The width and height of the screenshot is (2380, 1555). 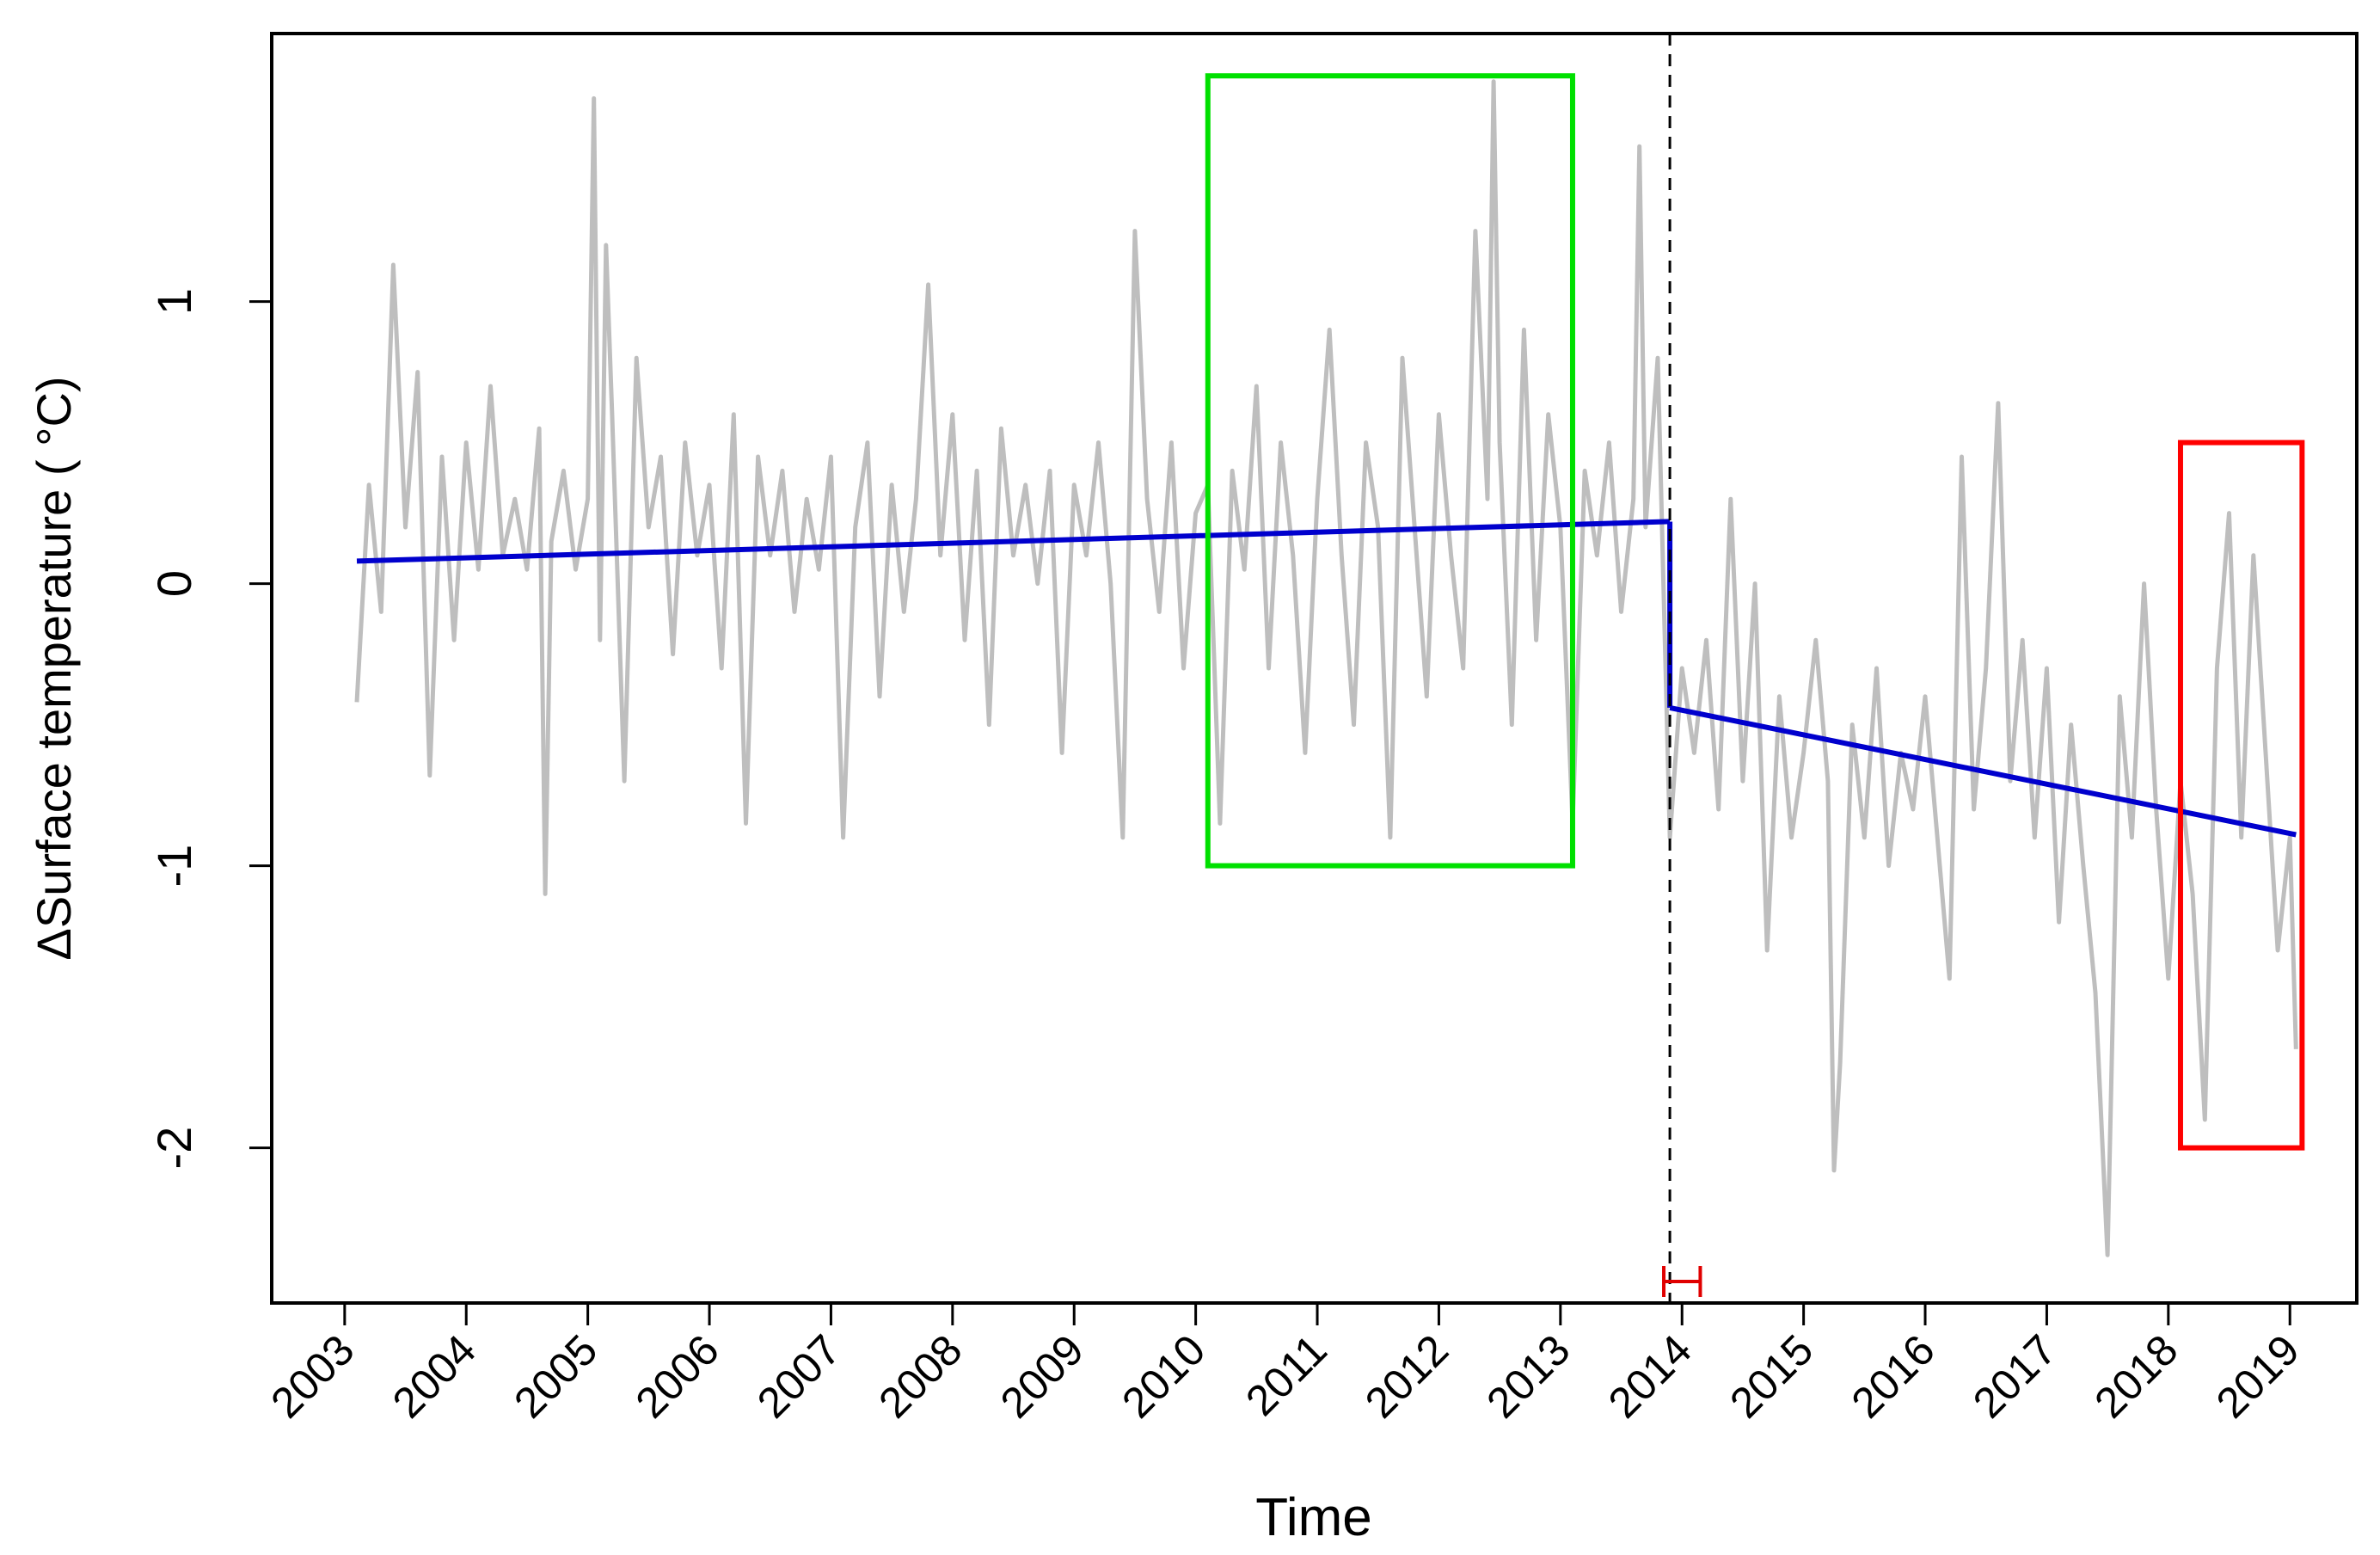 I want to click on y-axis-label: ΔSurface temperature ( °C), so click(x=54, y=668).